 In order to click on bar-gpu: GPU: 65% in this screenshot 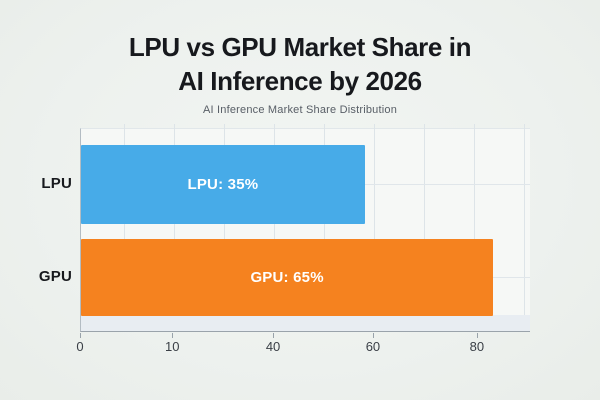, I will do `click(287, 277)`.